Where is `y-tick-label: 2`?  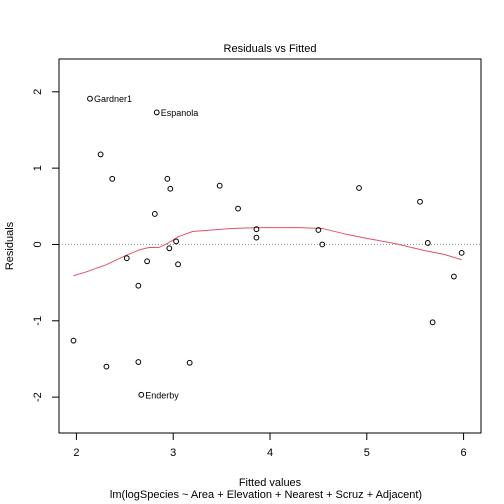
y-tick-label: 2 is located at coordinates (38, 92).